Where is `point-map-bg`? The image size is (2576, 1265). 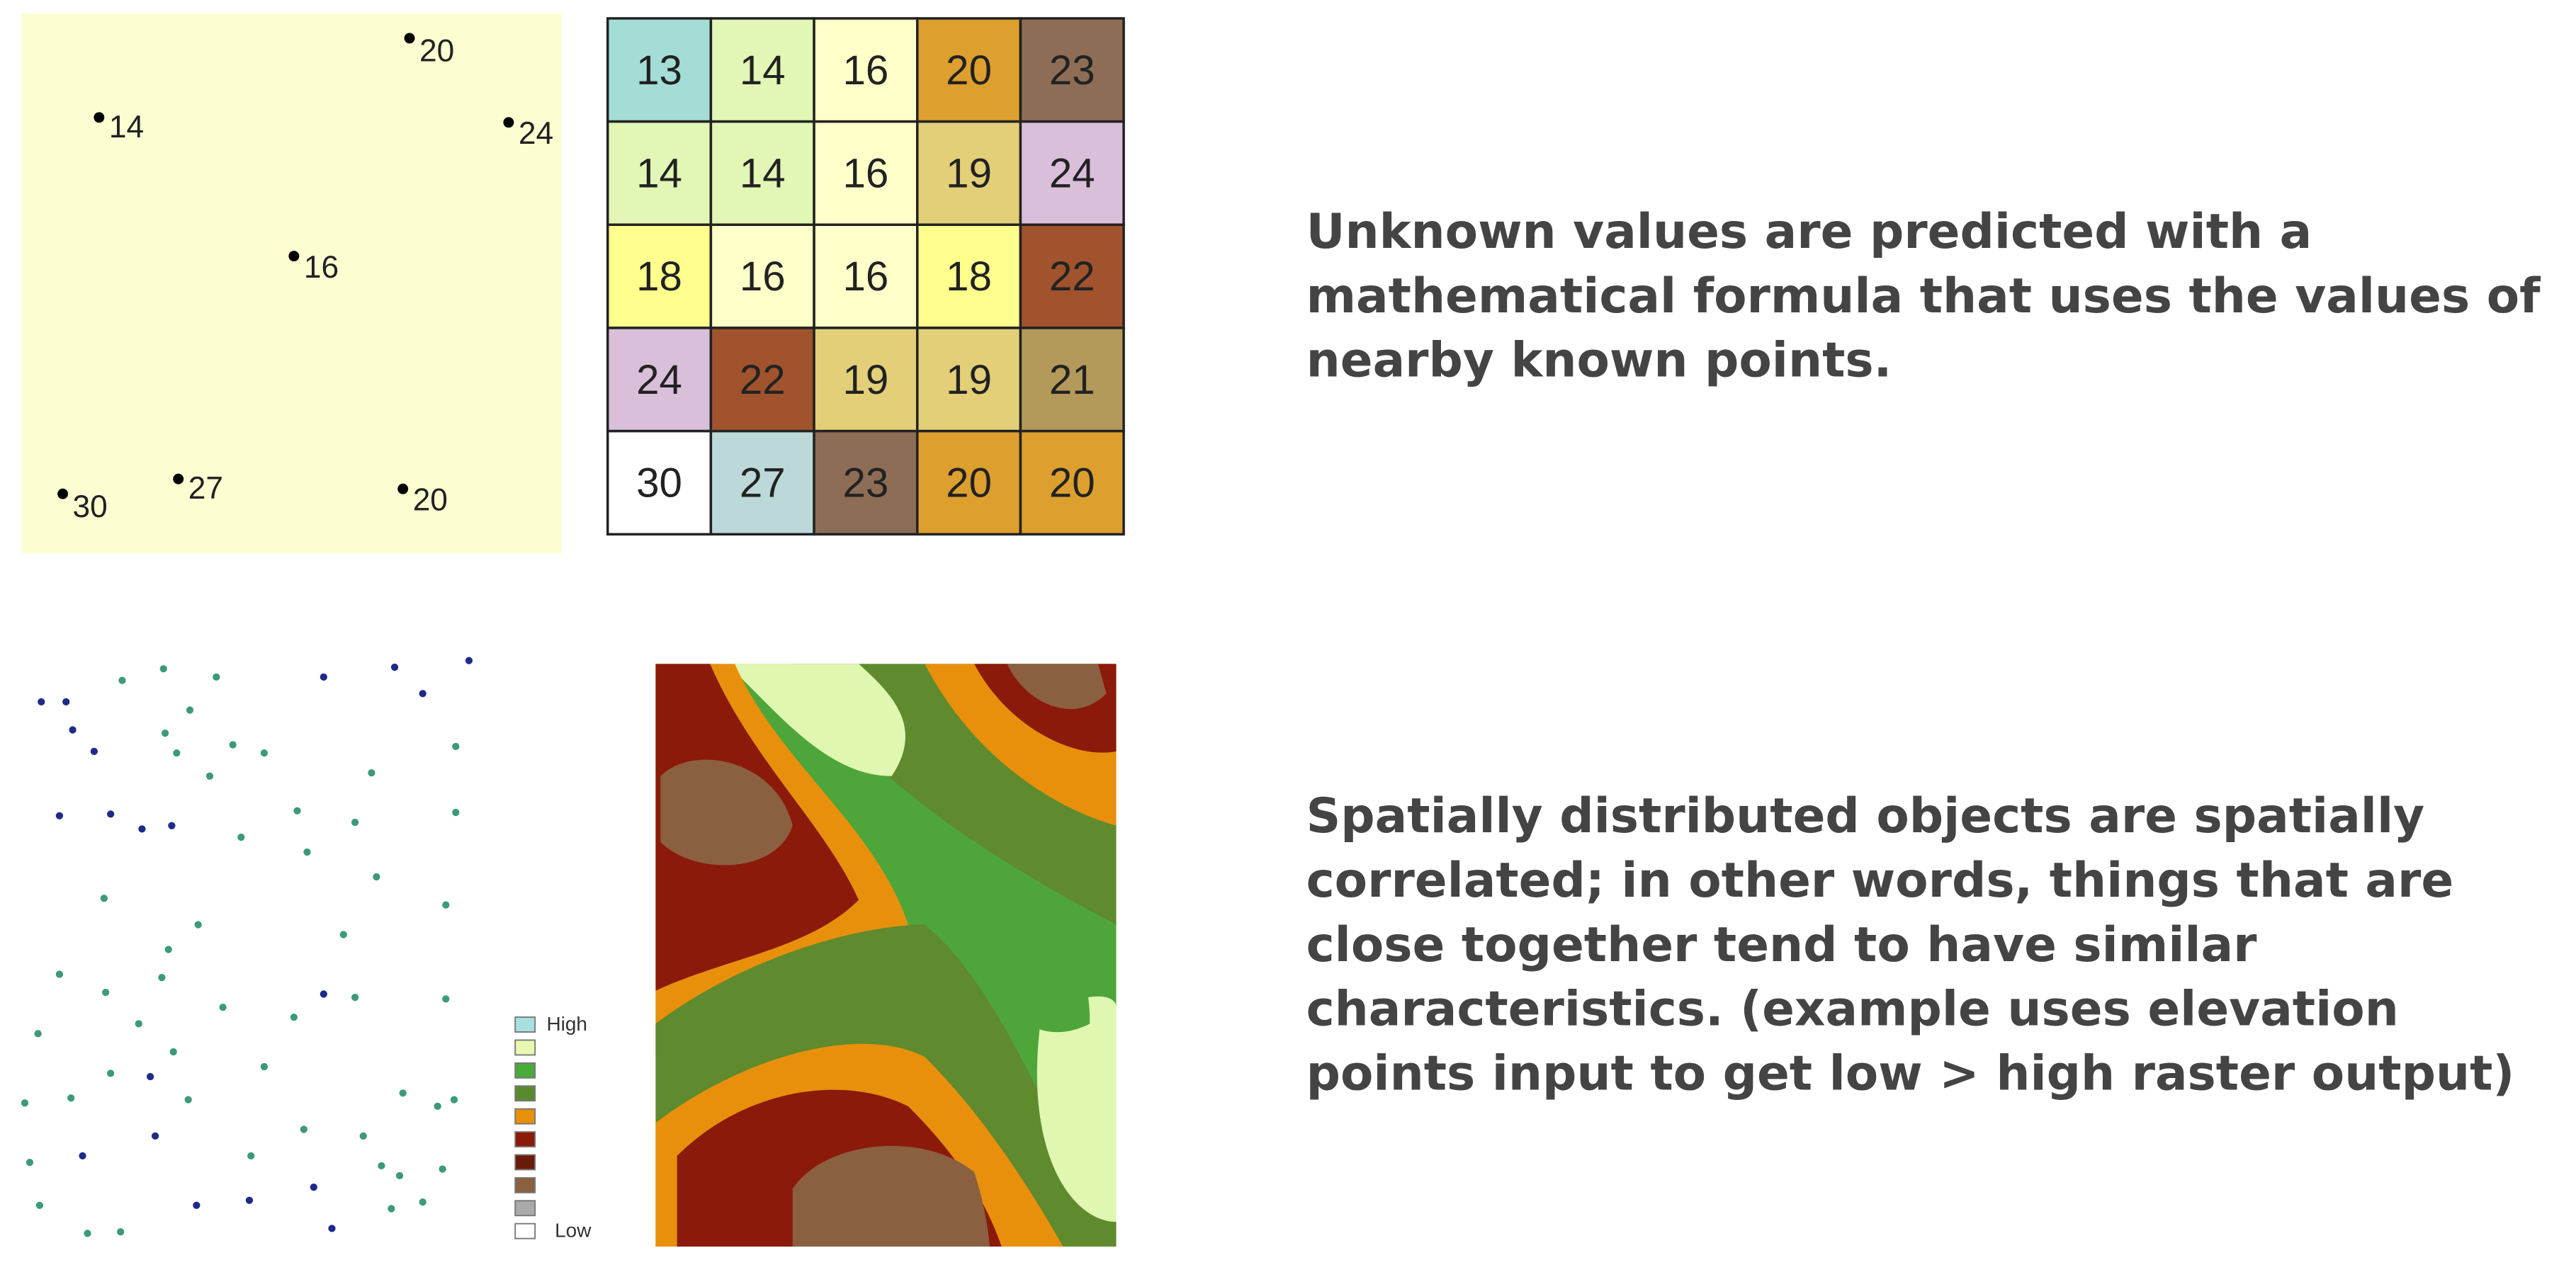 point-map-bg is located at coordinates (291, 283).